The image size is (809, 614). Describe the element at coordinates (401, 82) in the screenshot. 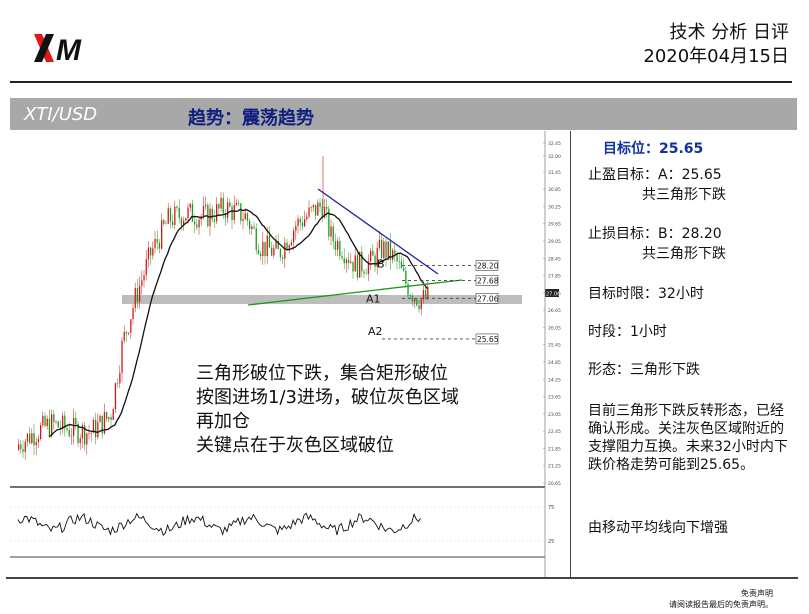

I see `header-divider` at that location.